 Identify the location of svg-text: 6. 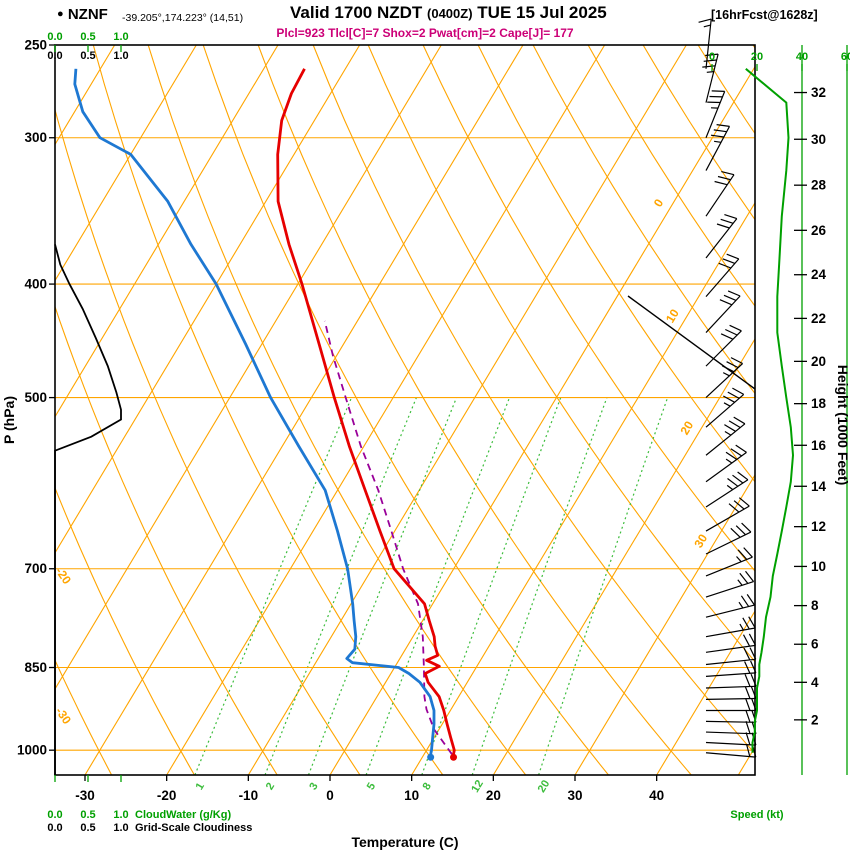
(815, 644).